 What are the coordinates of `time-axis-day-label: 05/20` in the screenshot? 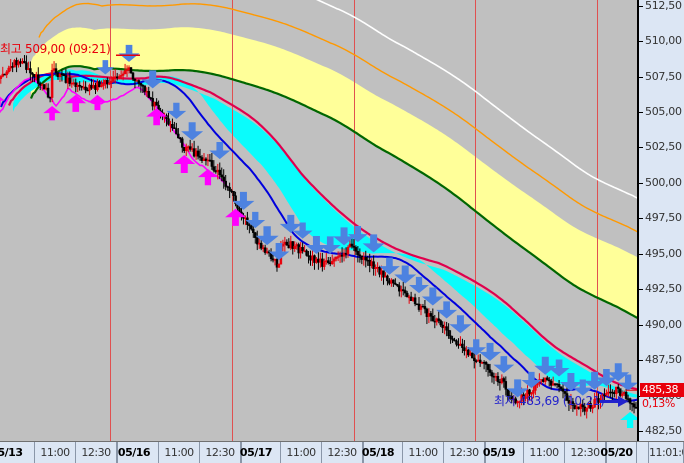 It's located at (617, 452).